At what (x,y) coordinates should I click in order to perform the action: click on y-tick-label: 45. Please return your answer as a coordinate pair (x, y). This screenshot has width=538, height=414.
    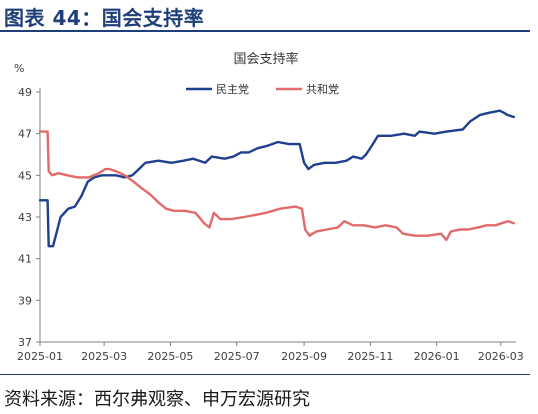
    Looking at the image, I should click on (25, 175).